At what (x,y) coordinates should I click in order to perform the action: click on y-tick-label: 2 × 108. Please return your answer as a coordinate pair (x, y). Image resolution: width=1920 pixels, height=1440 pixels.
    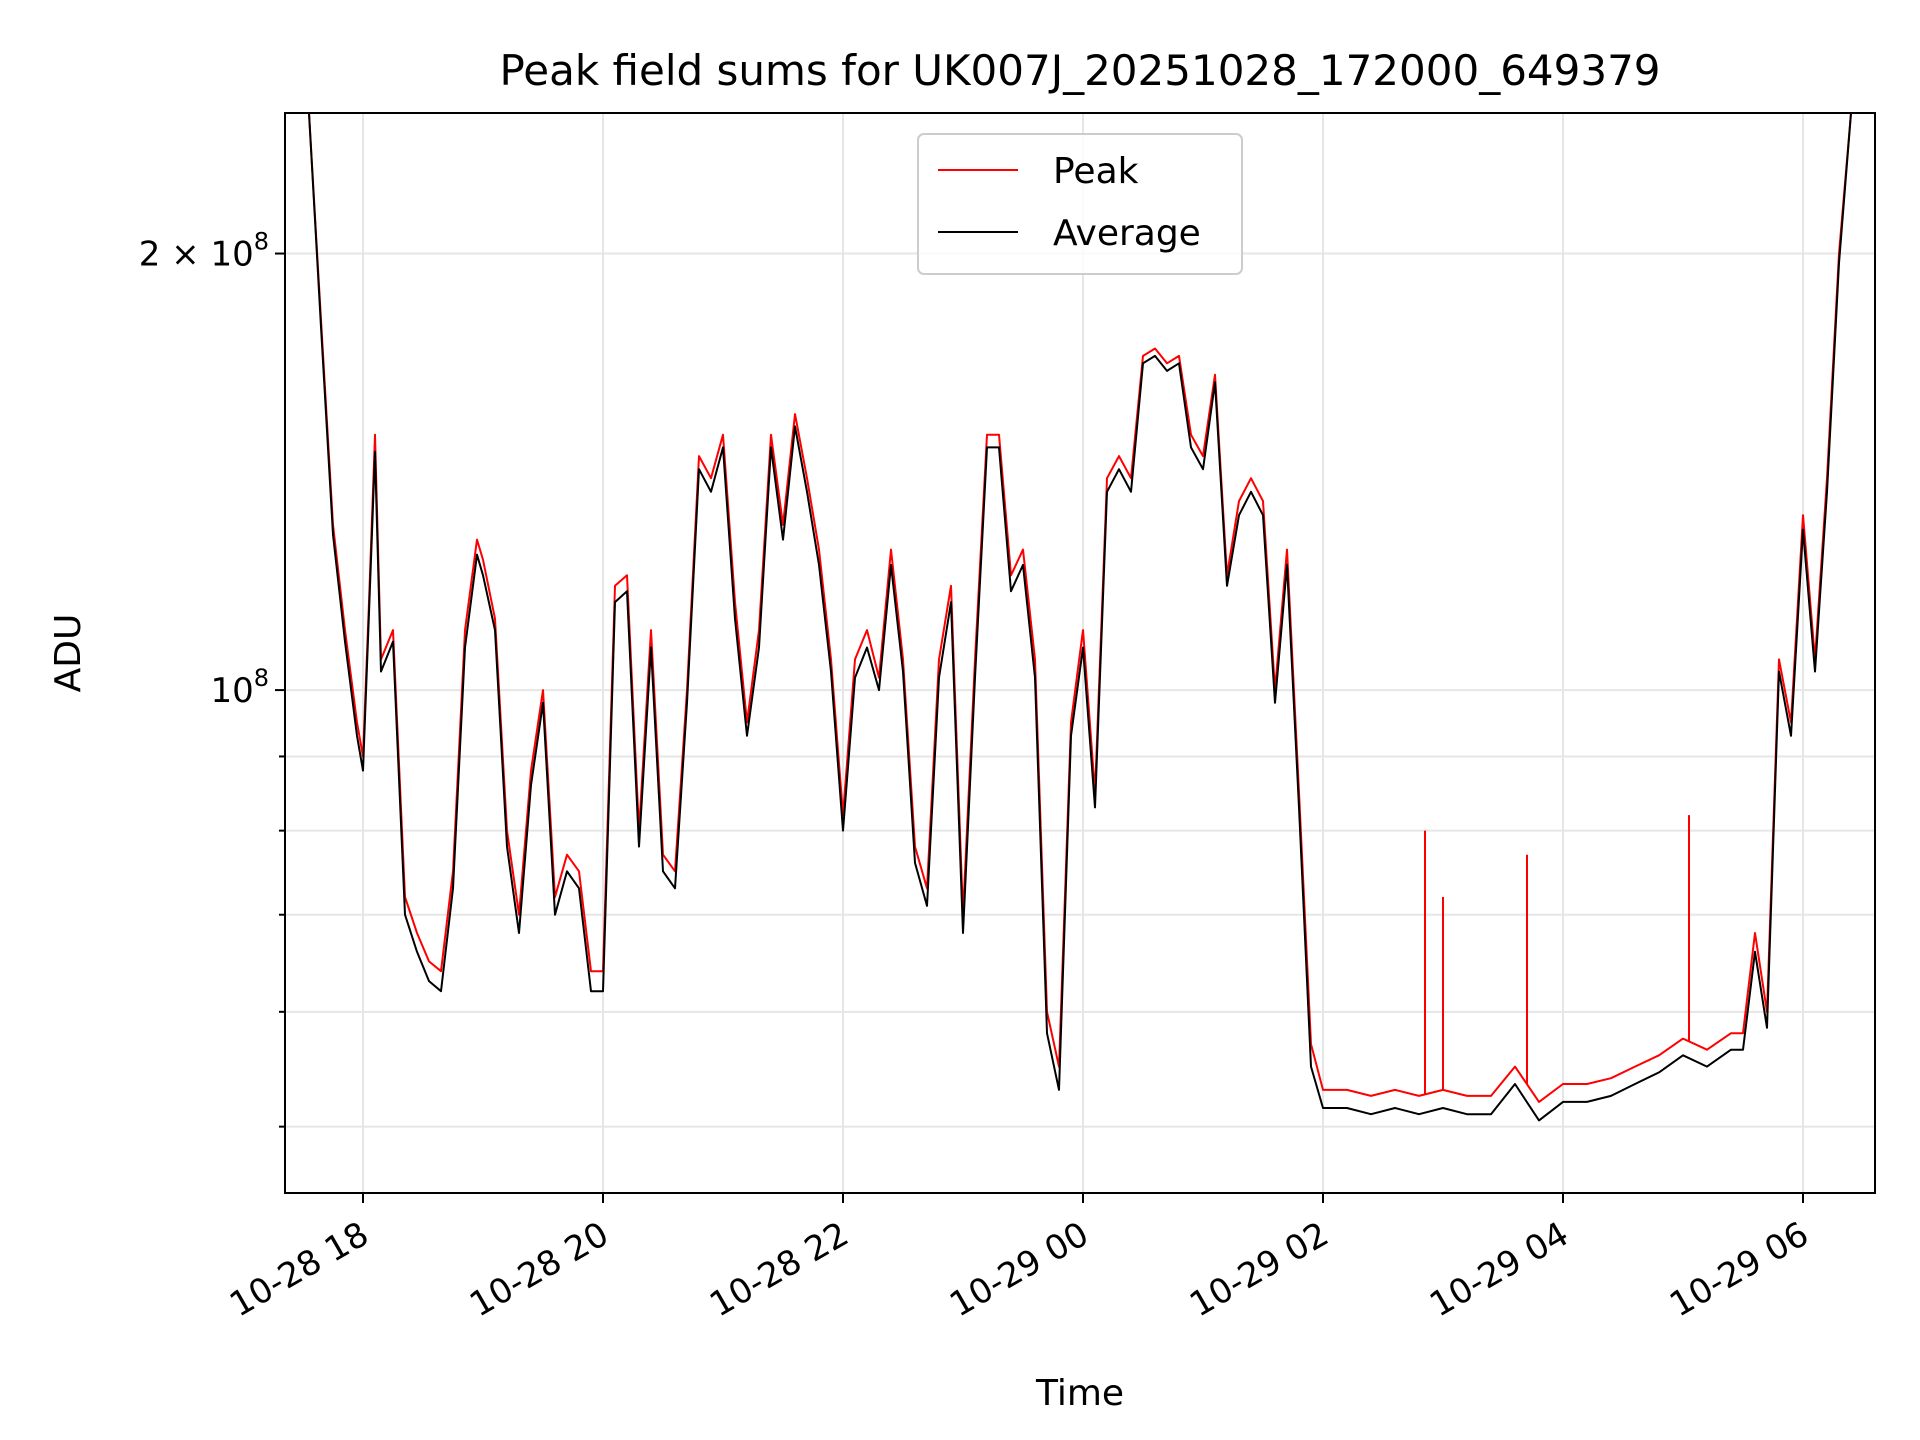
    Looking at the image, I should click on (204, 251).